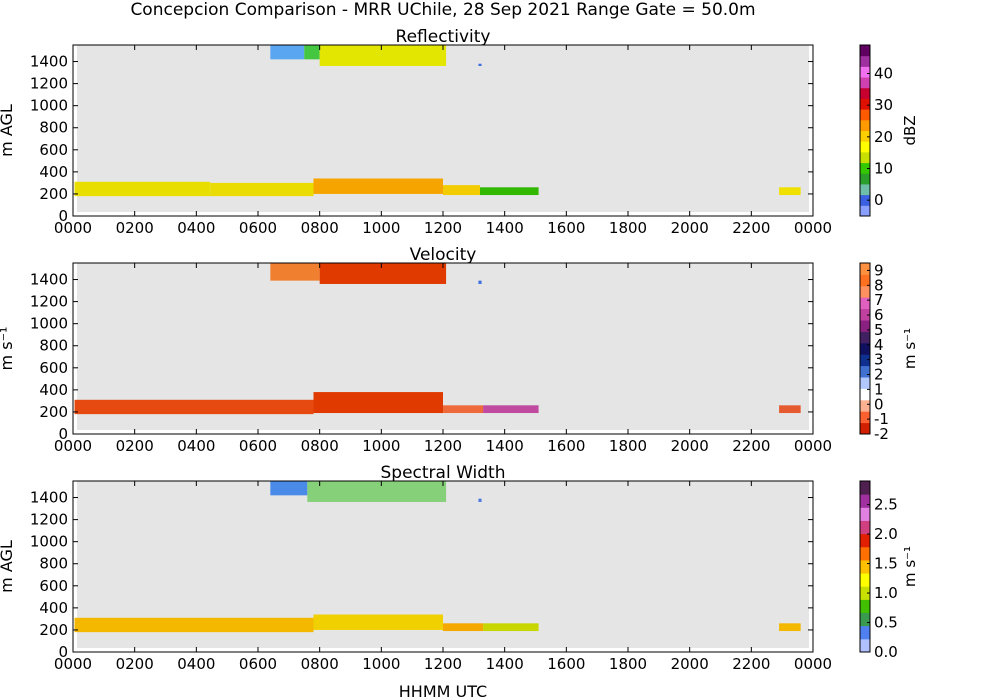 This screenshot has width=1000, height=700. Describe the element at coordinates (879, 375) in the screenshot. I see `colorbar-tick-label: 2` at that location.